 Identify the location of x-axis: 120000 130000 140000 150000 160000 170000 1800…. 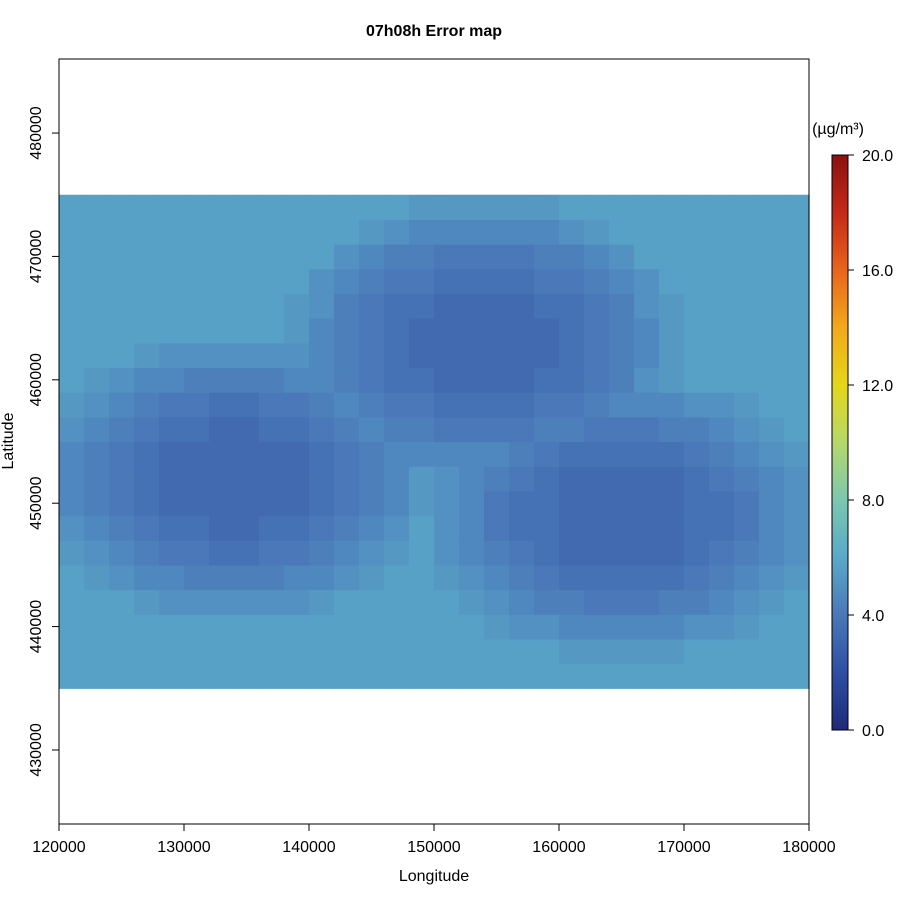
(434, 840).